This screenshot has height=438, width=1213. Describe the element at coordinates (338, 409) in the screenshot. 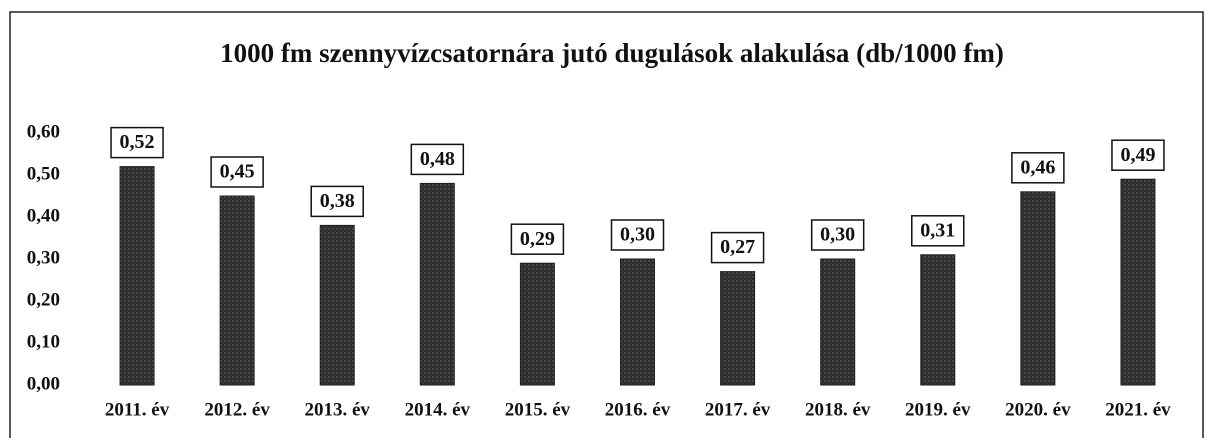

I see `x-tick-label: 2013. év` at that location.